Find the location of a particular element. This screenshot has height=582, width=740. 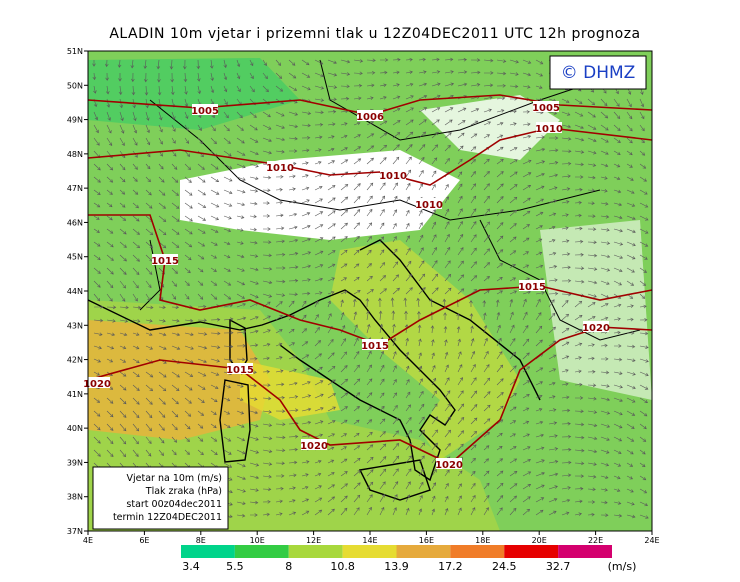

colorbar-value: 8 is located at coordinates (288, 566).